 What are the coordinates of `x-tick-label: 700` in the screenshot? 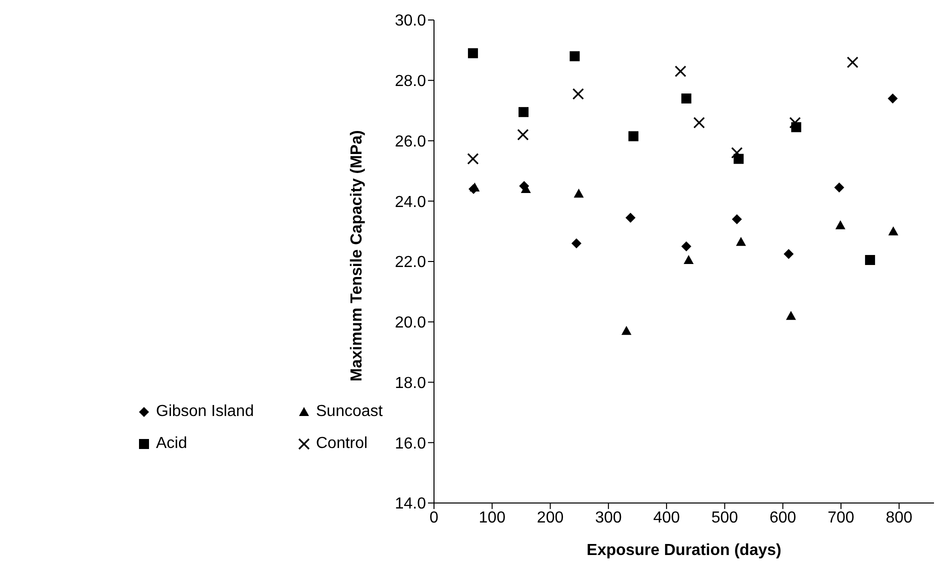 It's located at (841, 517).